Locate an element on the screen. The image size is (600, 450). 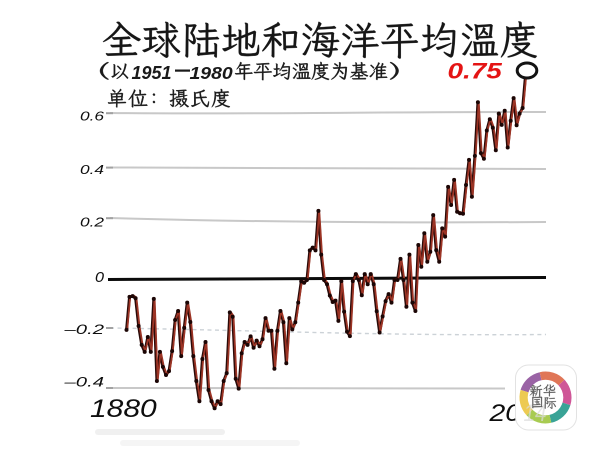
svg-text: 1980 is located at coordinates (212, 73).